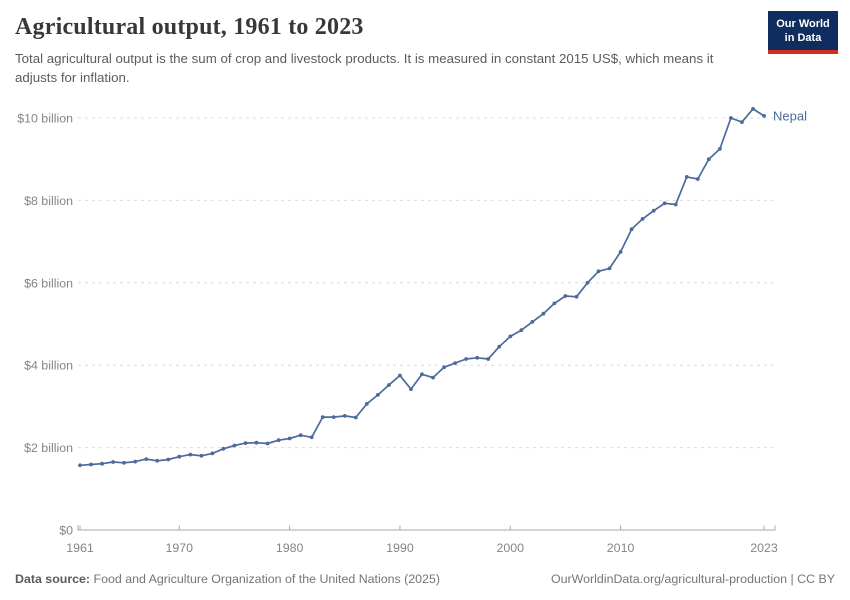  Describe the element at coordinates (80, 548) in the screenshot. I see `x-axis-tick-label: 1961` at that location.